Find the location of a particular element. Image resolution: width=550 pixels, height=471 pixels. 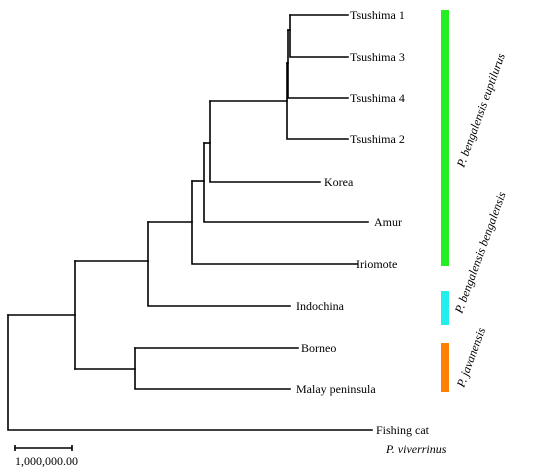

leaf-label-malay-peninsula: Malay peninsula is located at coordinates (336, 389).